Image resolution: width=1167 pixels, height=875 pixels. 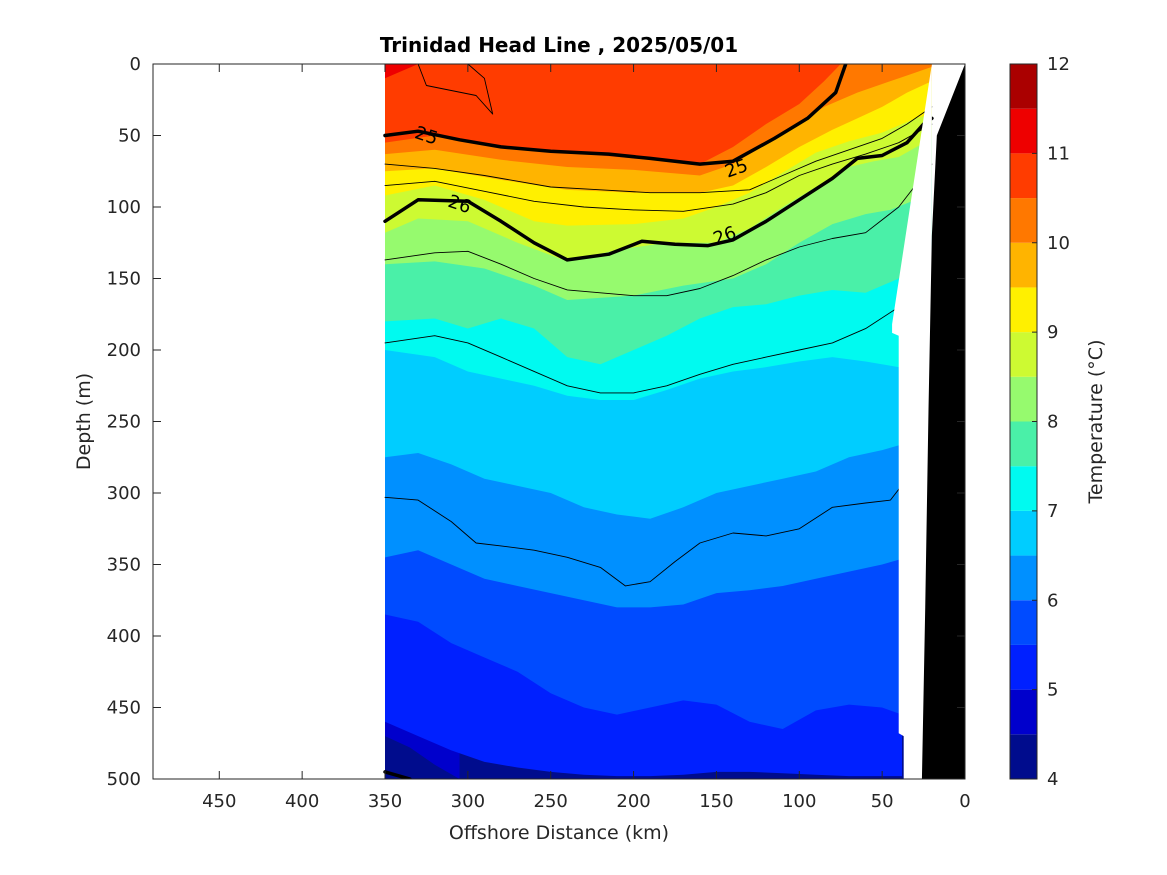 I want to click on colorbar-tick-label-6: 6, so click(x=1052, y=600).